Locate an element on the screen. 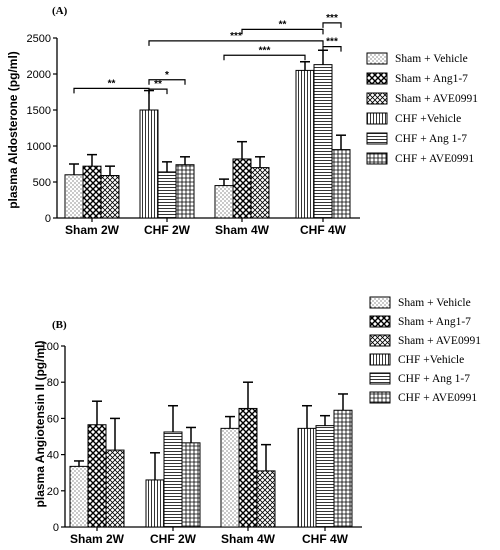 This screenshot has height=550, width=500. y-tick-label: 1000 is located at coordinates (39, 147).